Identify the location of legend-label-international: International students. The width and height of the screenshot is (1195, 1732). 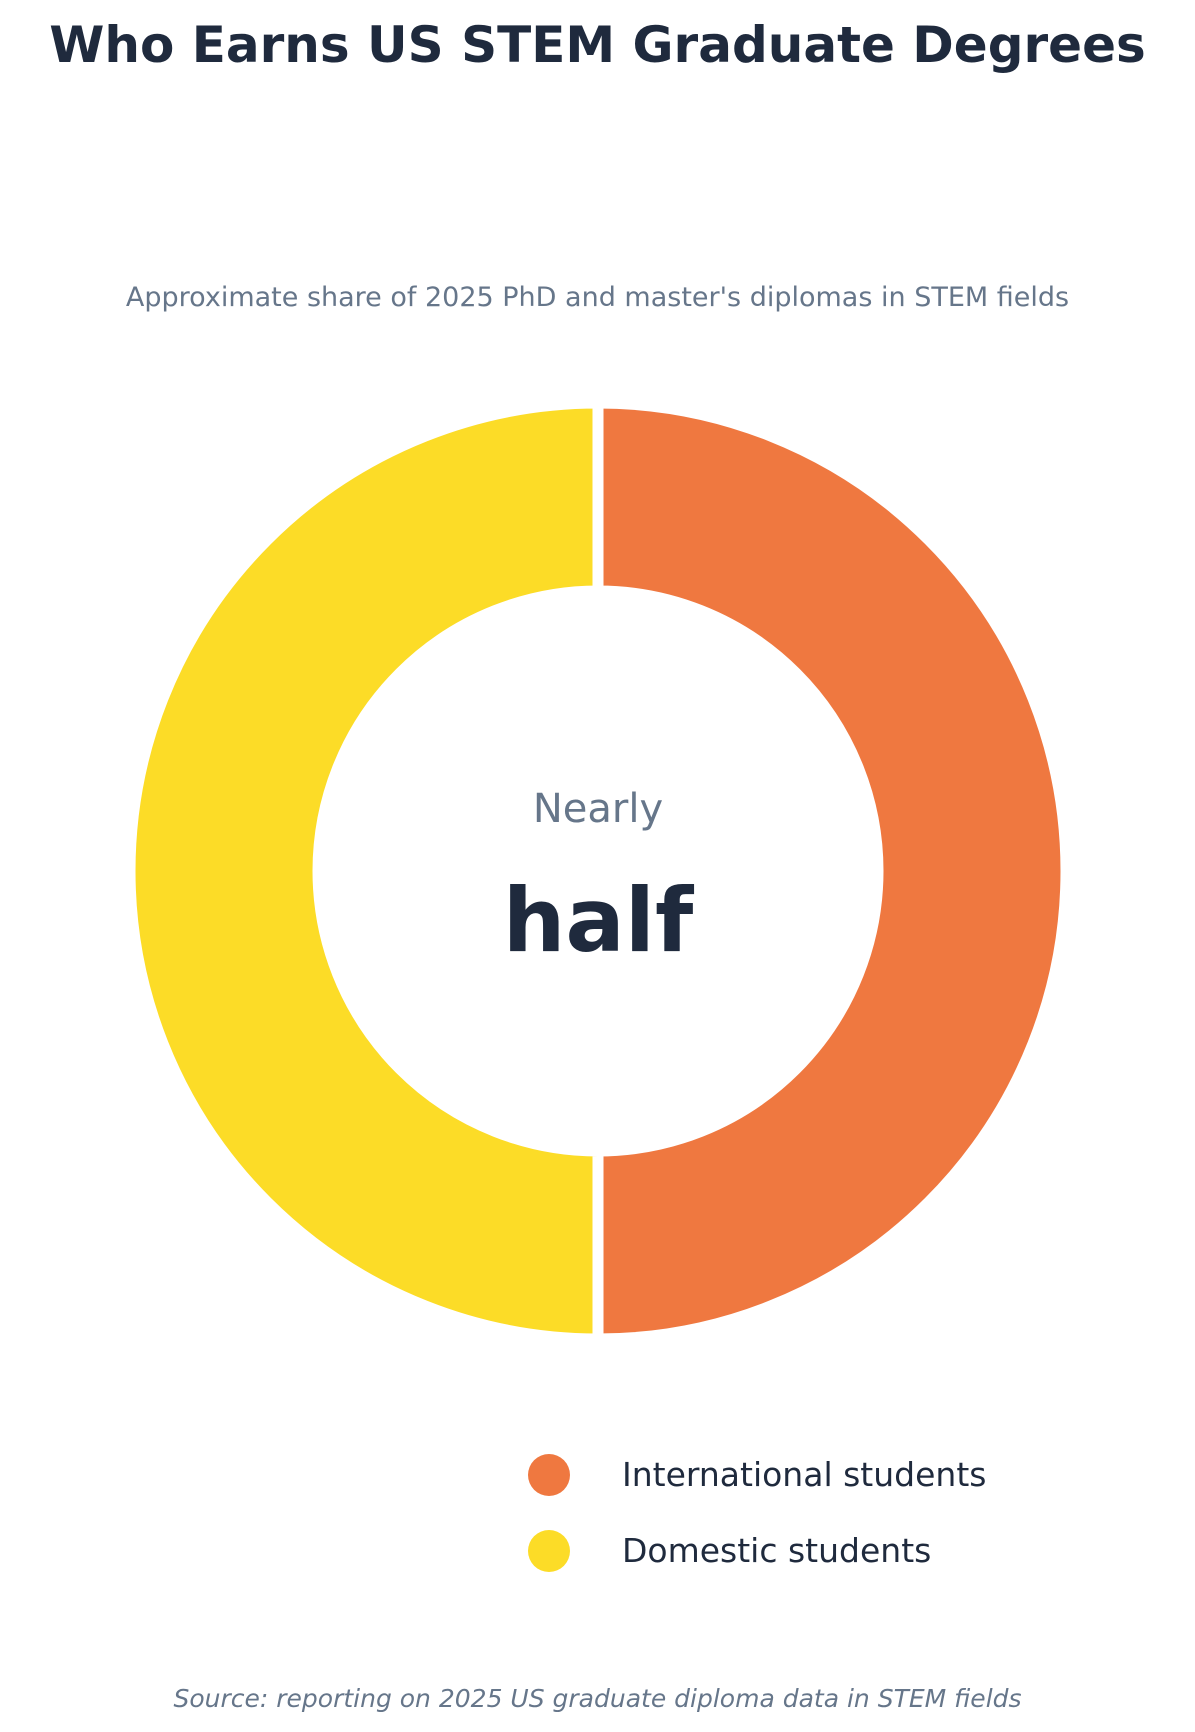
(804, 1474).